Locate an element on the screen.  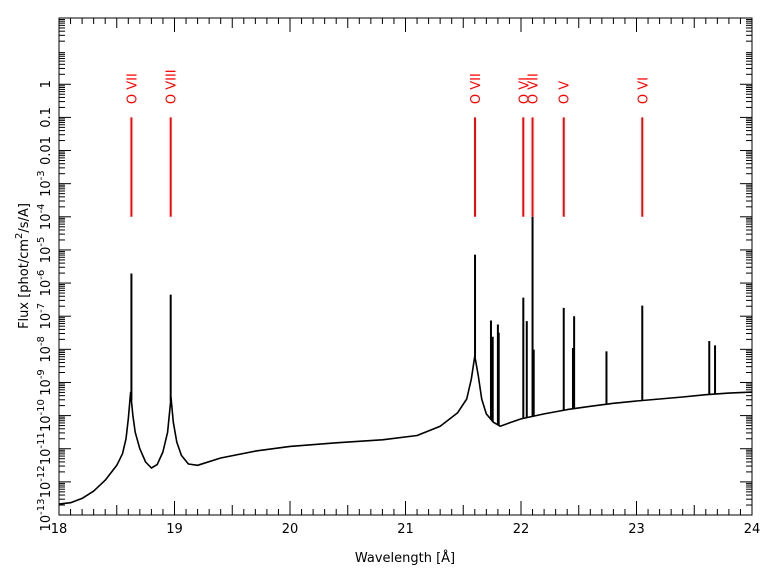
x-tick-label: 20 is located at coordinates (290, 529).